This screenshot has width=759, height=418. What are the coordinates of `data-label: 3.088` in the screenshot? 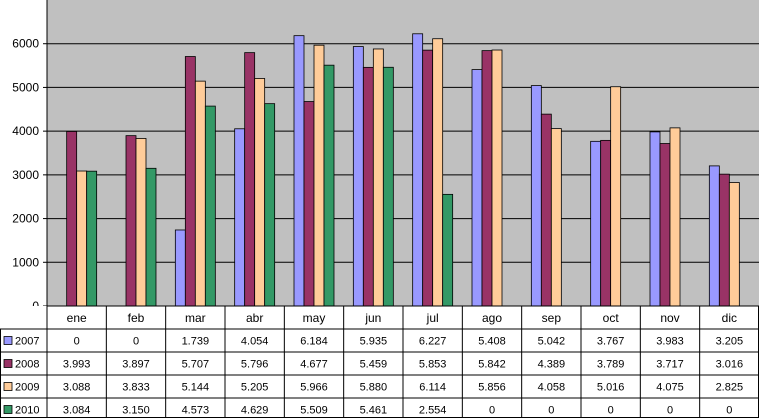 It's located at (77, 388).